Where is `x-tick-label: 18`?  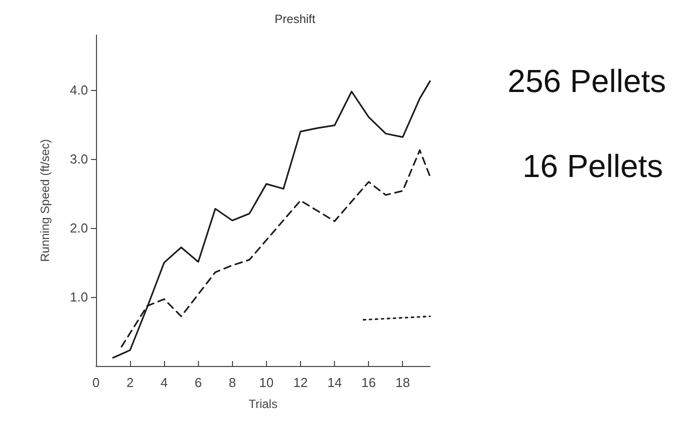 x-tick-label: 18 is located at coordinates (403, 382).